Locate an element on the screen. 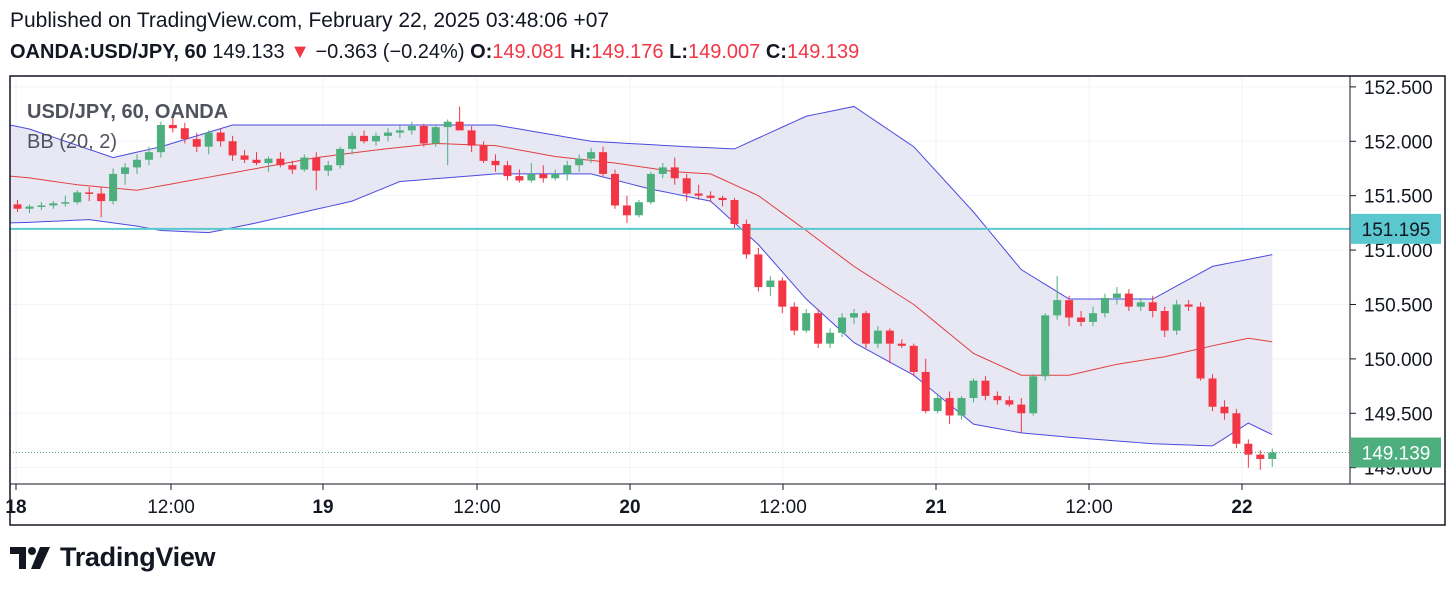  x-tick-label: 22 is located at coordinates (1241, 507).